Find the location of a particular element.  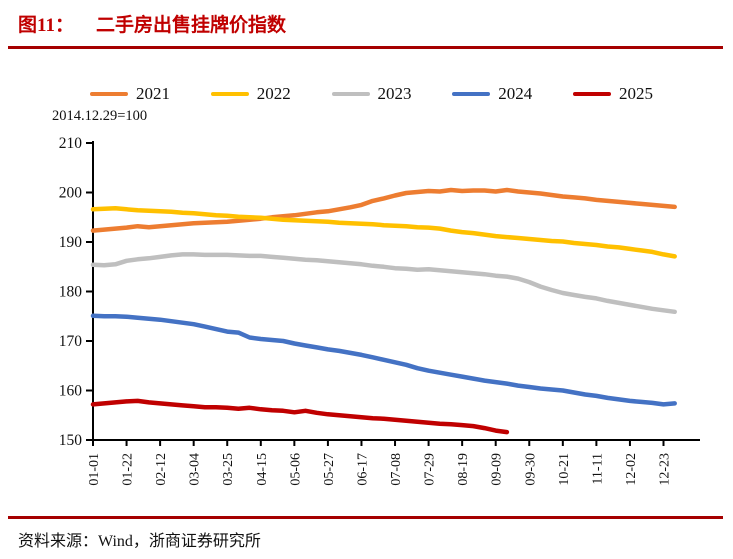

legend-swatch-2021 is located at coordinates (109, 94).